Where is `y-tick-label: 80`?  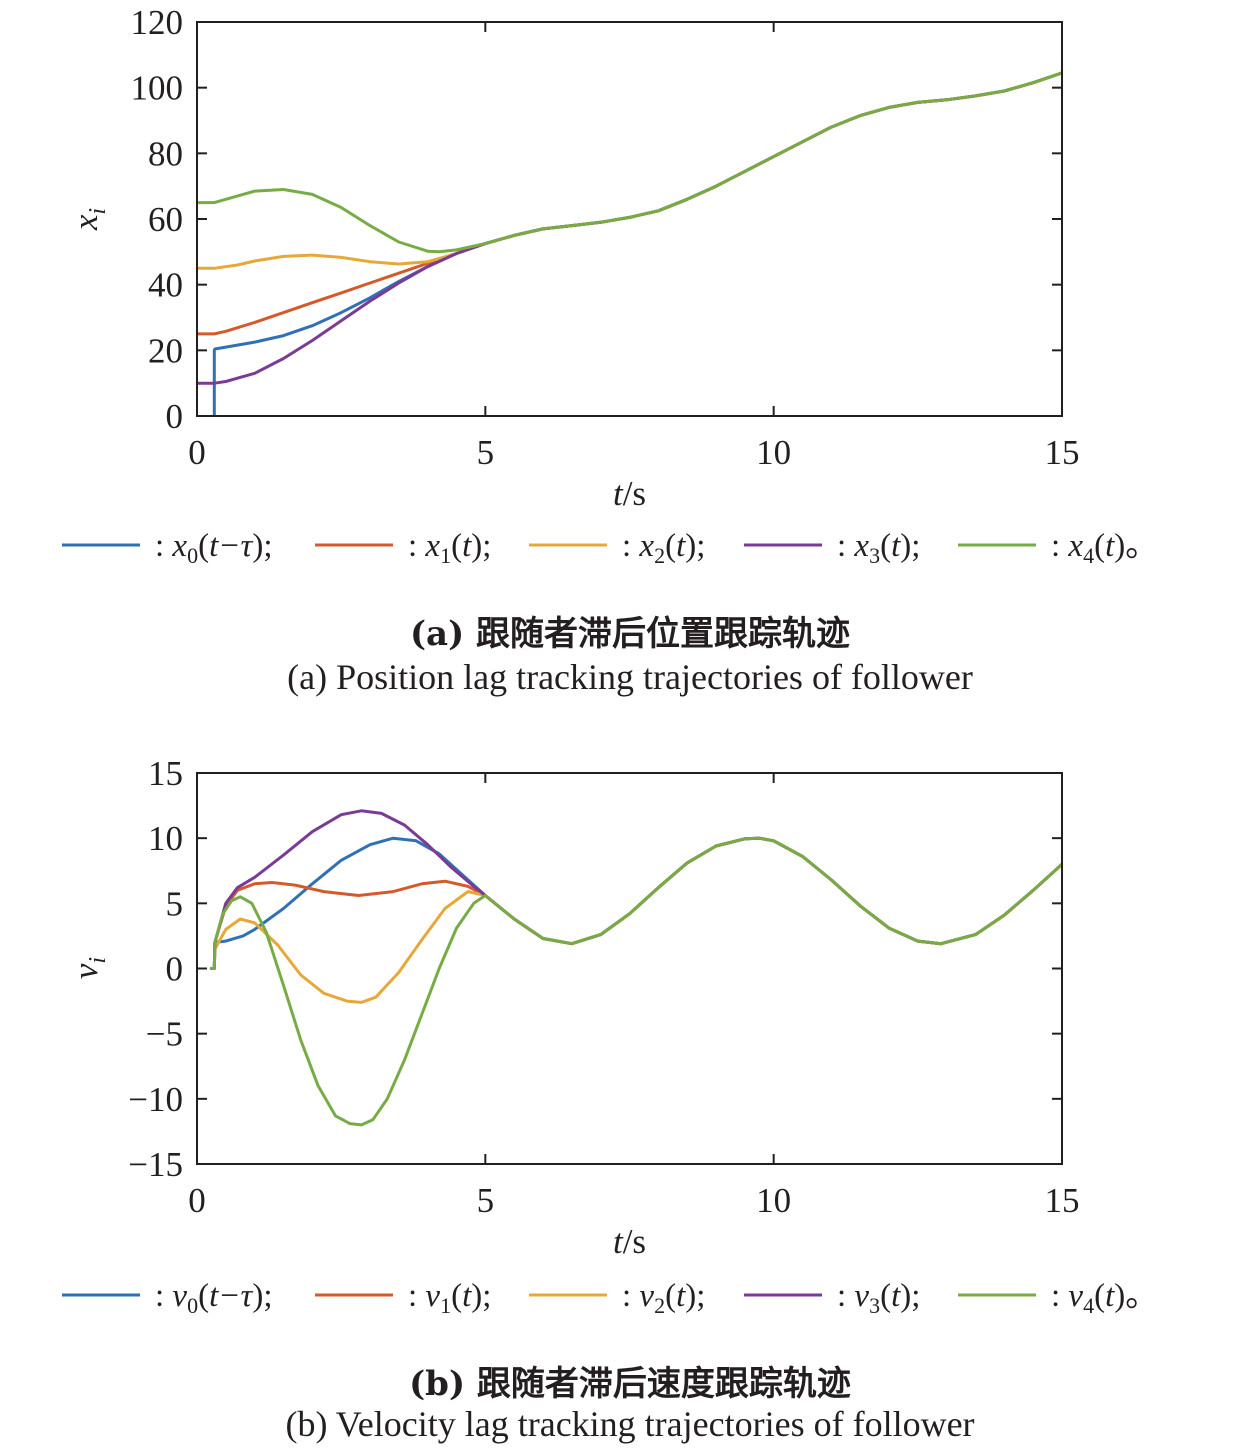
y-tick-label: 80 is located at coordinates (165, 153).